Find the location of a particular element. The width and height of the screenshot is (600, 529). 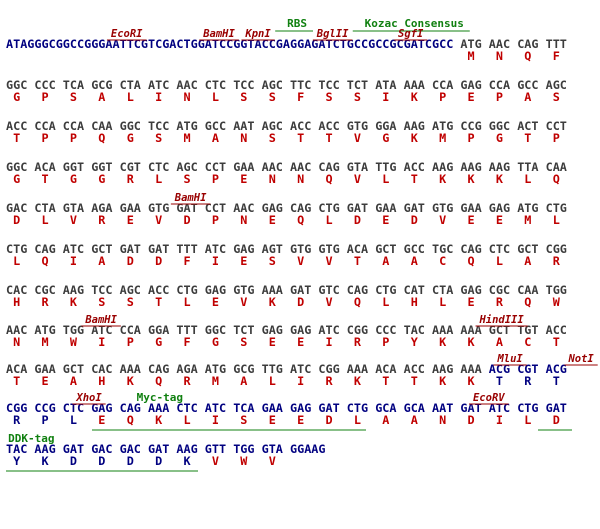

enzyme-label: XhoI is located at coordinates (88, 398).